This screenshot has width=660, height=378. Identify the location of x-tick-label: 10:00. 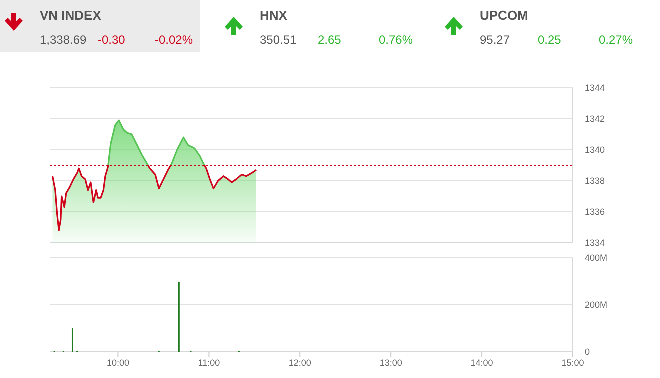
(118, 363).